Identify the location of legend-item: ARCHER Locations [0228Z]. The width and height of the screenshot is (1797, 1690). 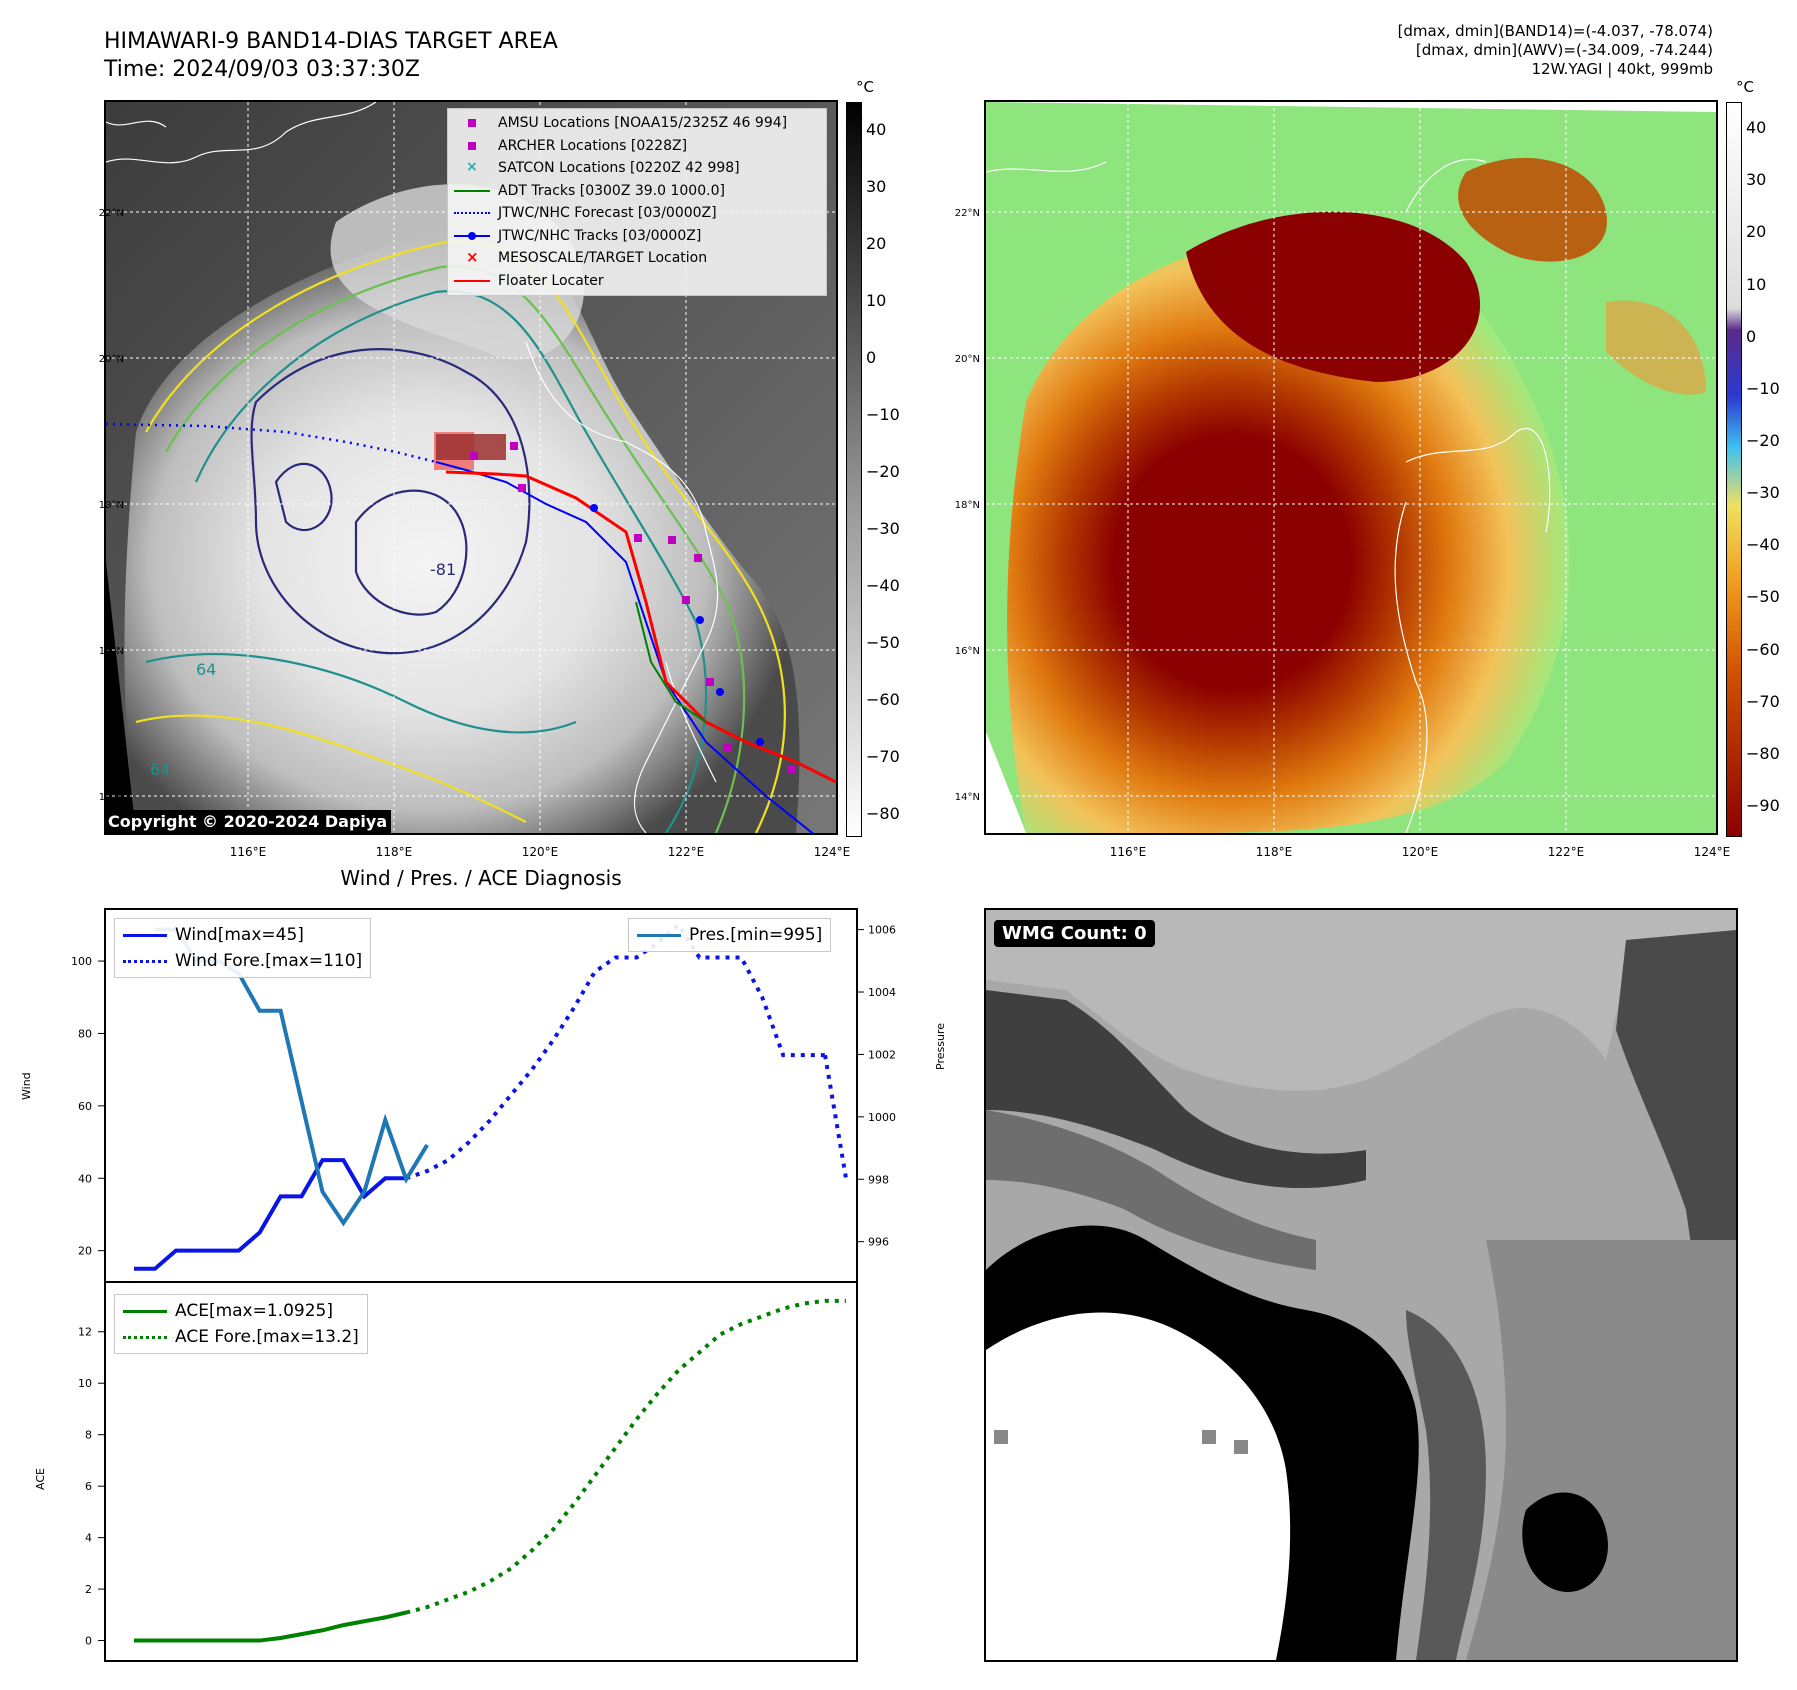
(637, 146).